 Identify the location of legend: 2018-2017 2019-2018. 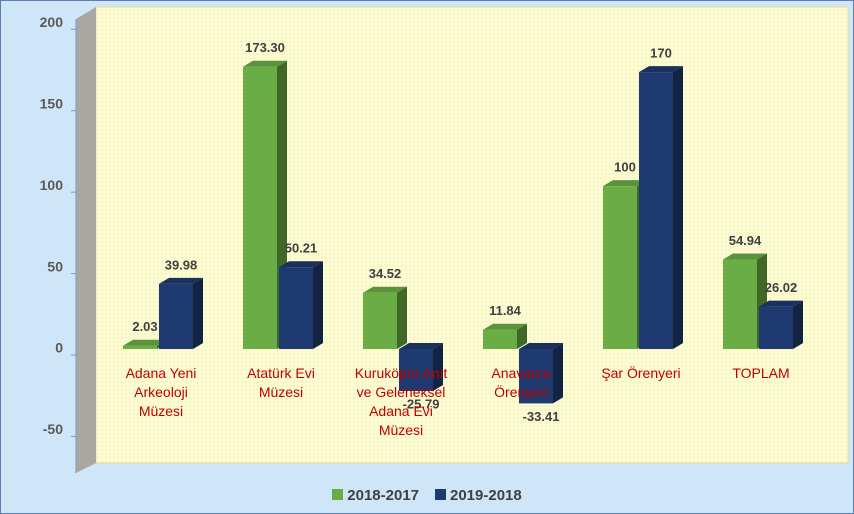
(427, 495).